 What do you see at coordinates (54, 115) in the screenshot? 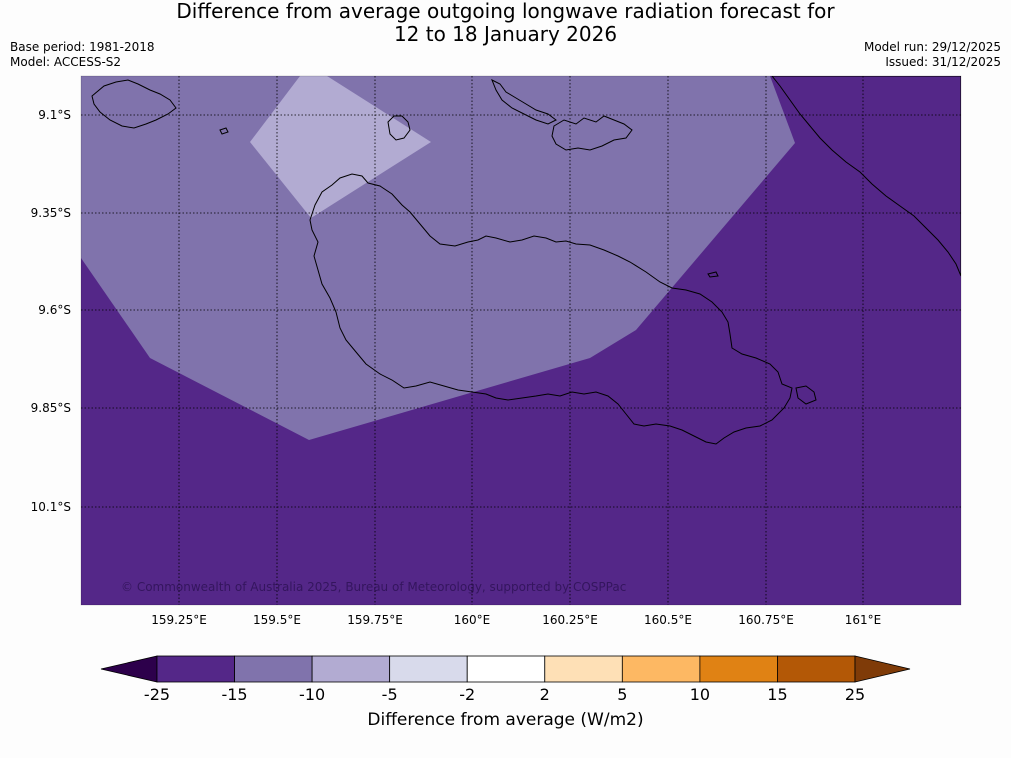
I see `y-tick-label: 9.1°S` at bounding box center [54, 115].